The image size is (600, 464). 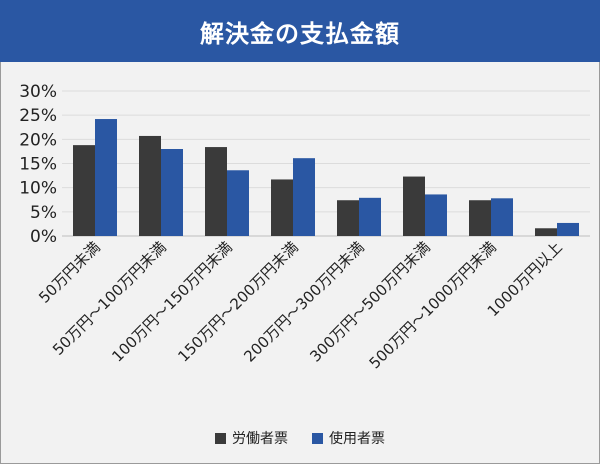 I want to click on legend-item-employer: 使用者票, so click(x=348, y=438).